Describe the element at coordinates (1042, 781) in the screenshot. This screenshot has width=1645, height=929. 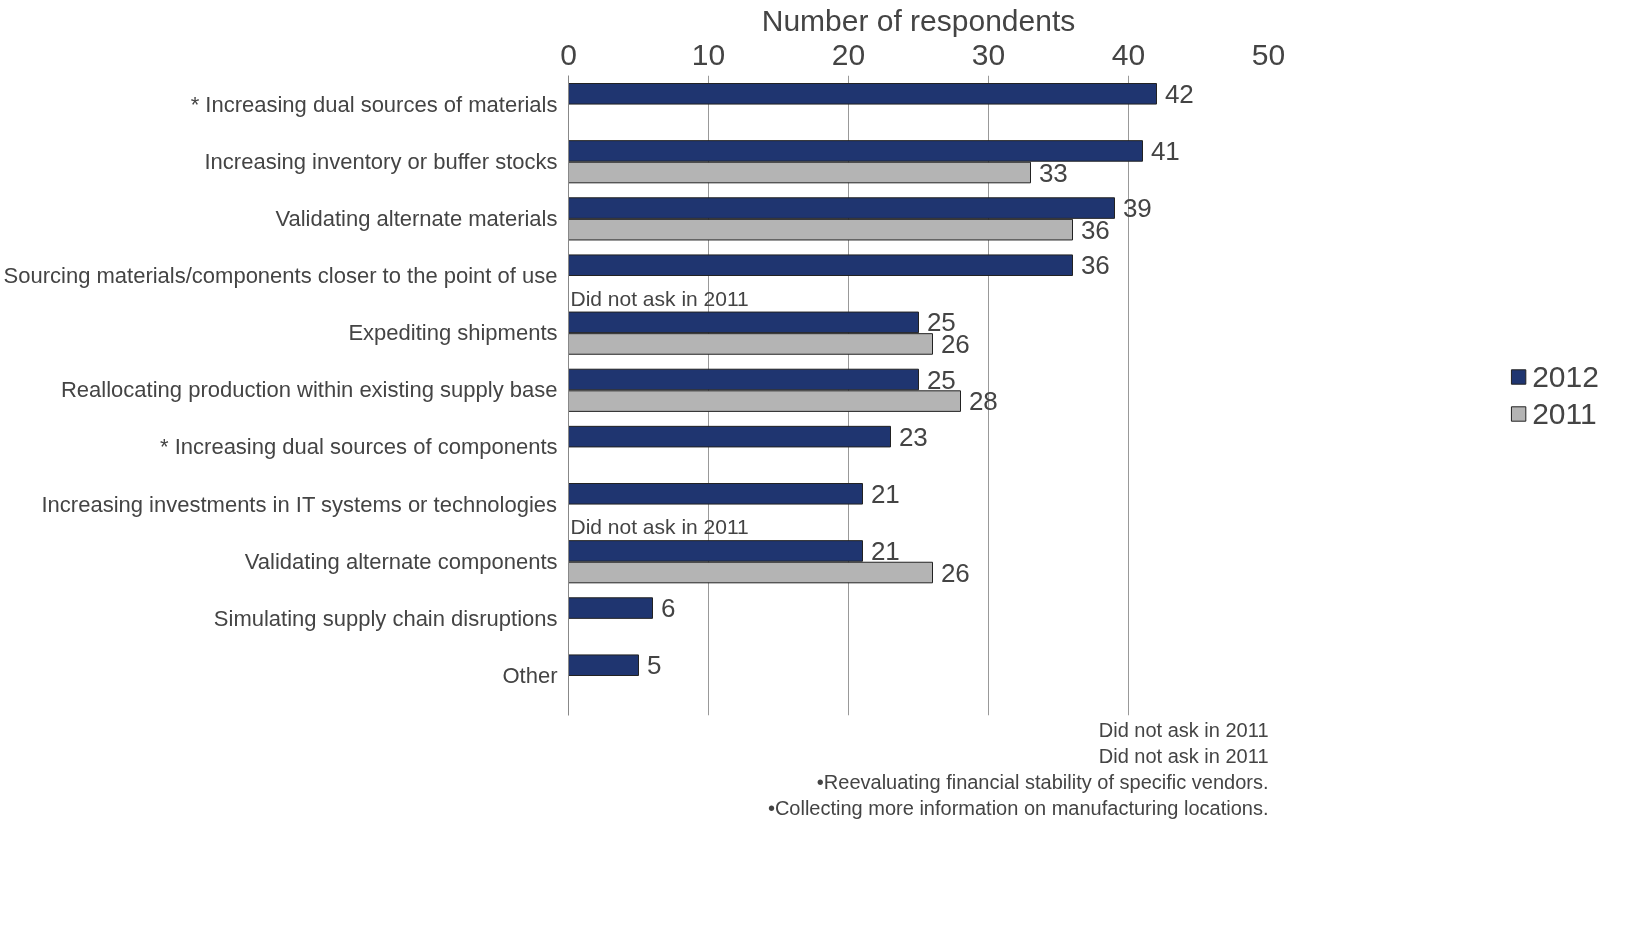
I see `text: •Reevaluating financial stability of specific vendors.` at that location.